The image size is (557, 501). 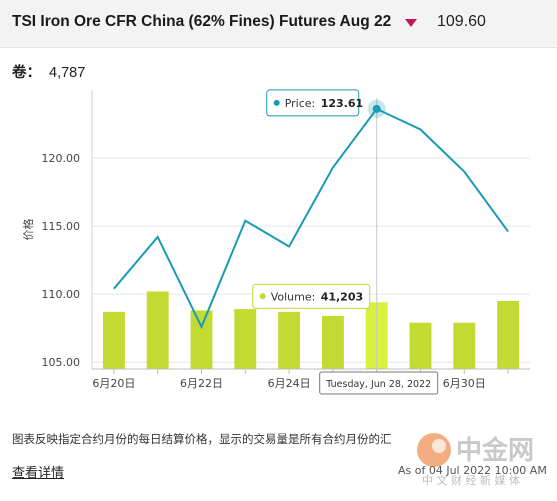 I want to click on volume-tooltip-label: Volume:, so click(x=293, y=296).